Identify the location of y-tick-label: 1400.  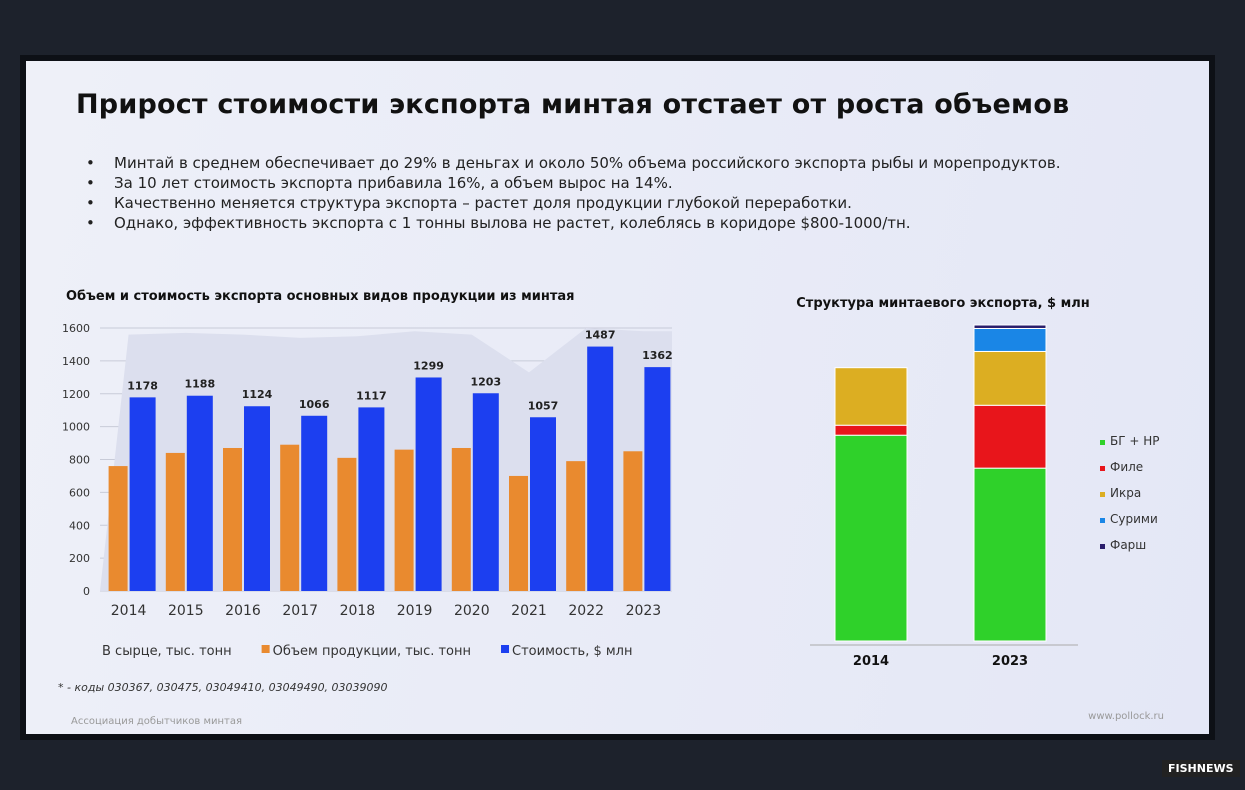
(76, 361).